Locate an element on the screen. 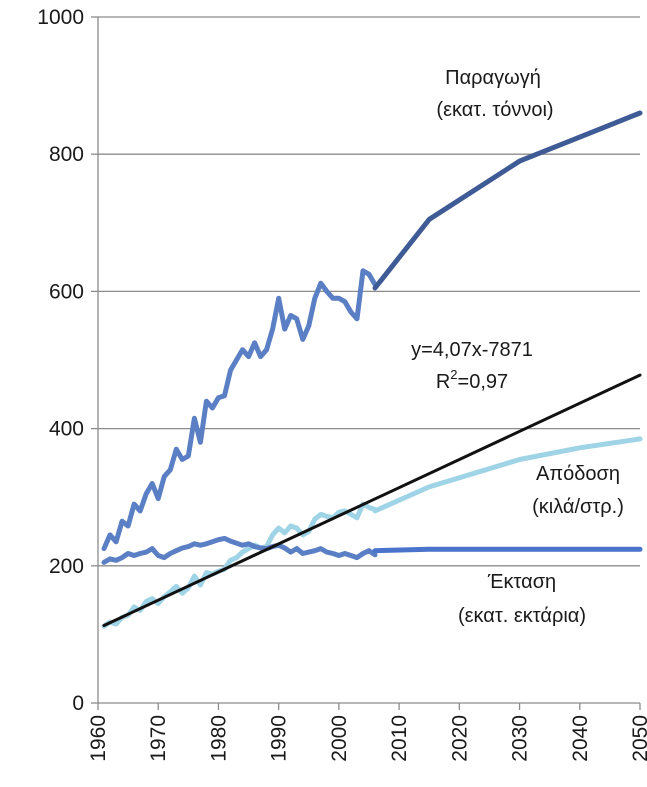  annotation-area-title: Έκταση is located at coordinates (521, 582).